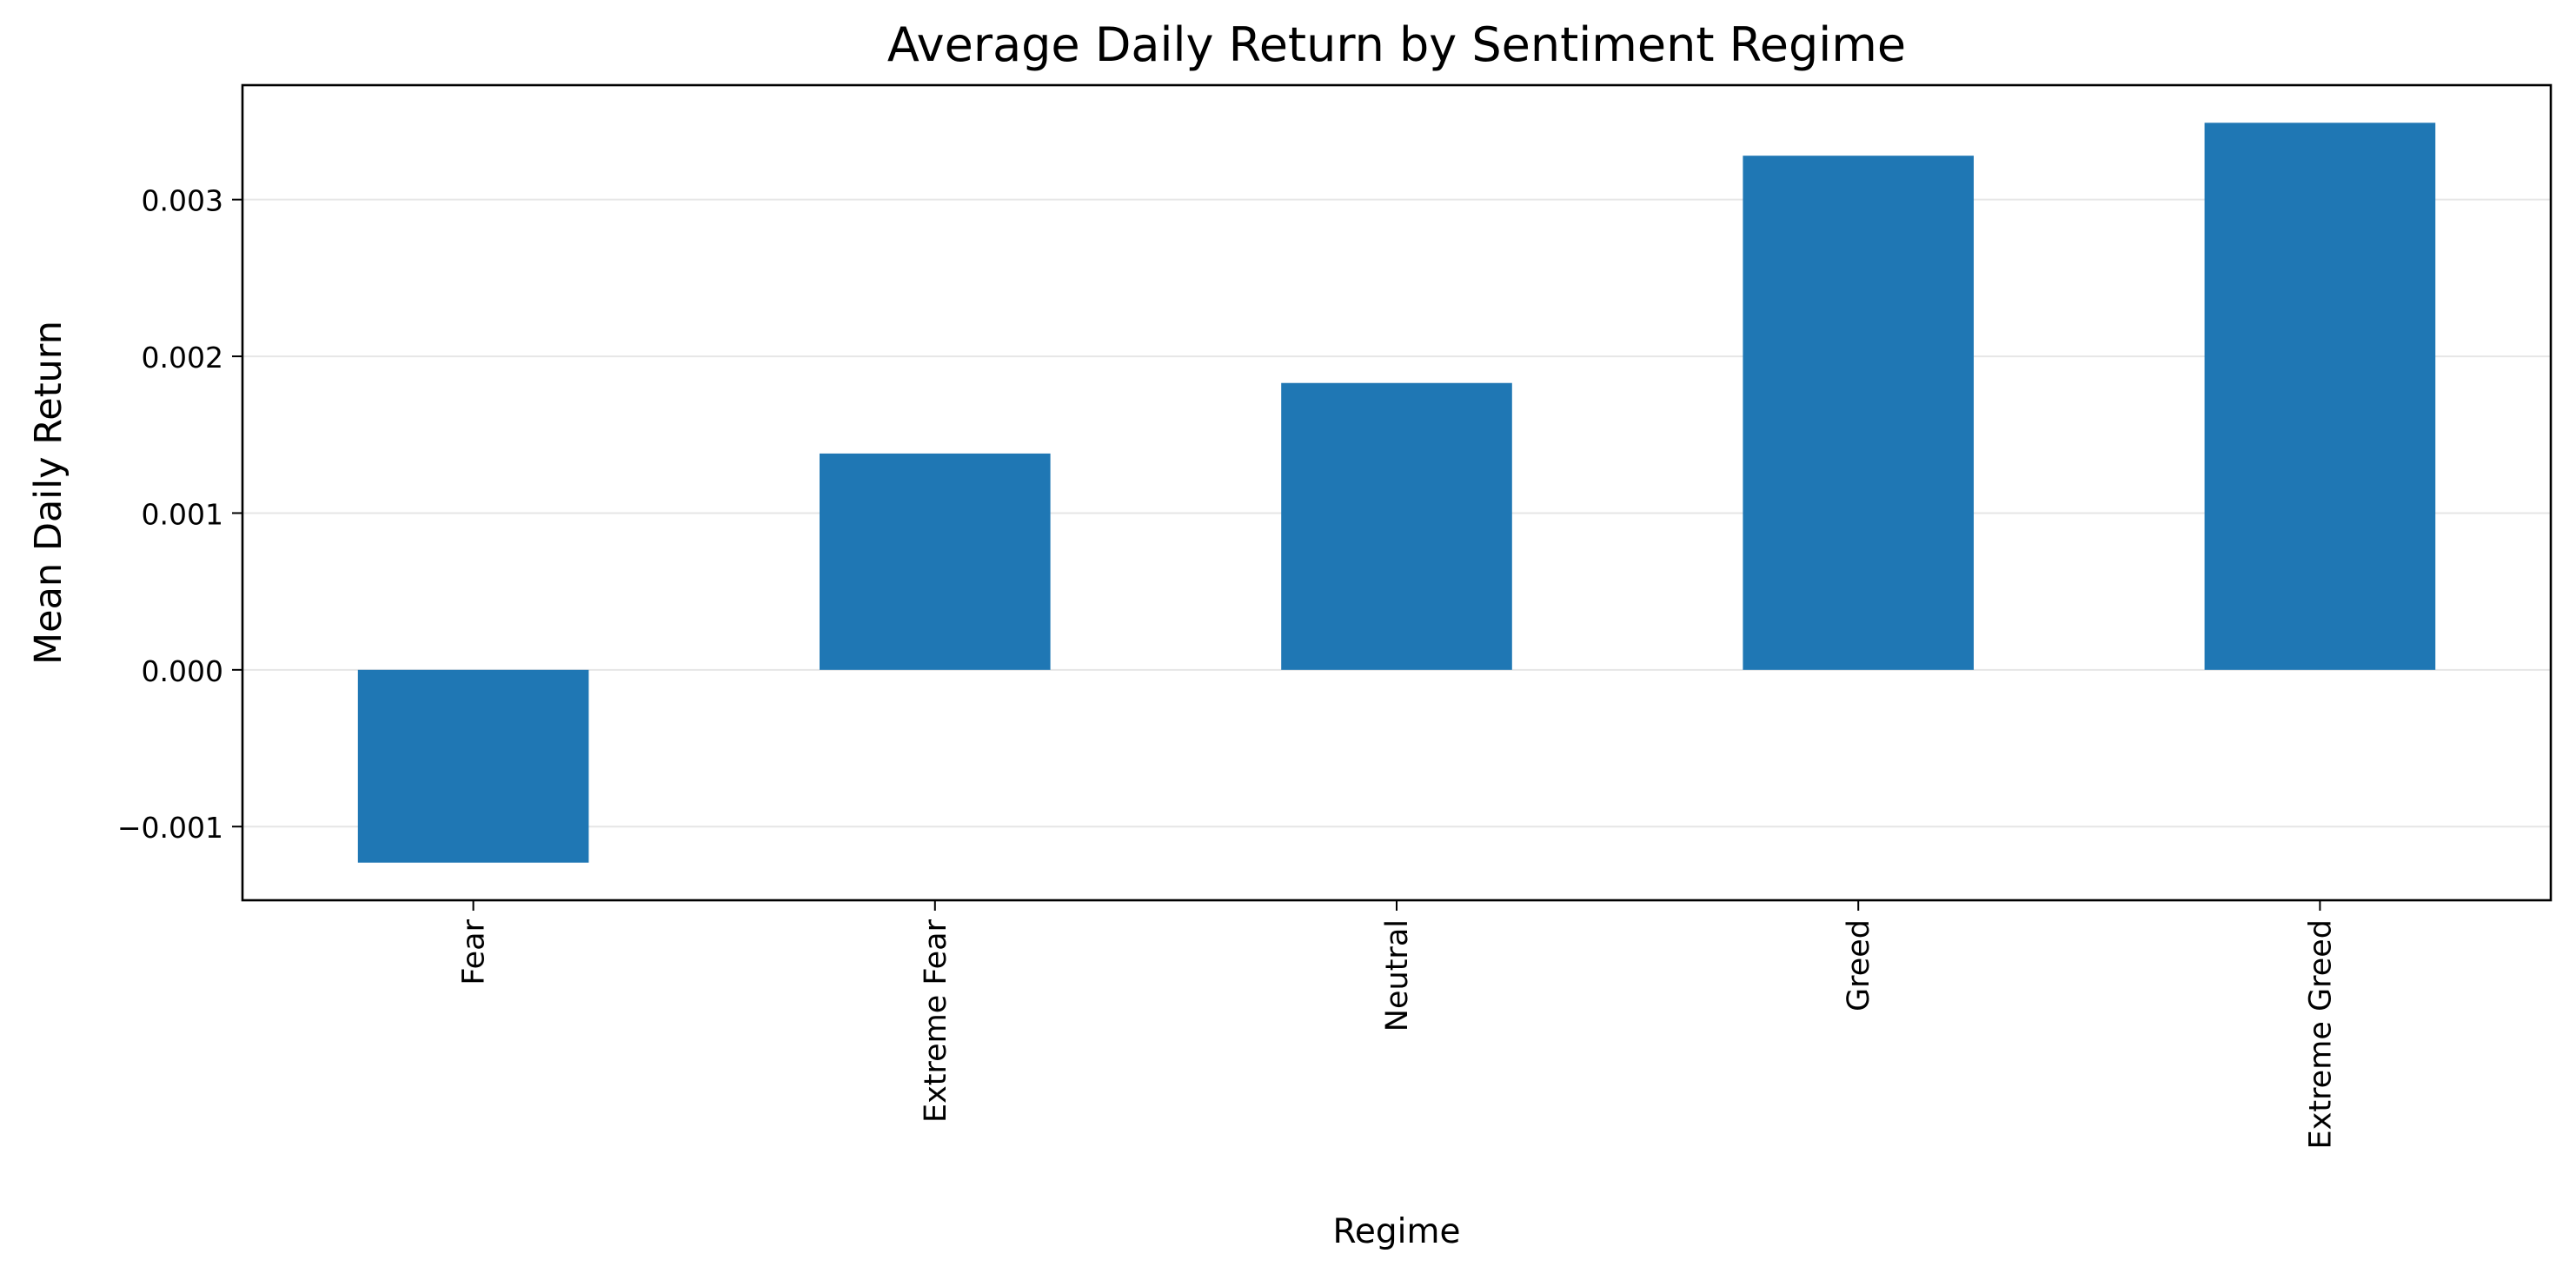 This screenshot has height=1280, width=2576. What do you see at coordinates (183, 201) in the screenshot?
I see `y-tick-label: 0.003` at bounding box center [183, 201].